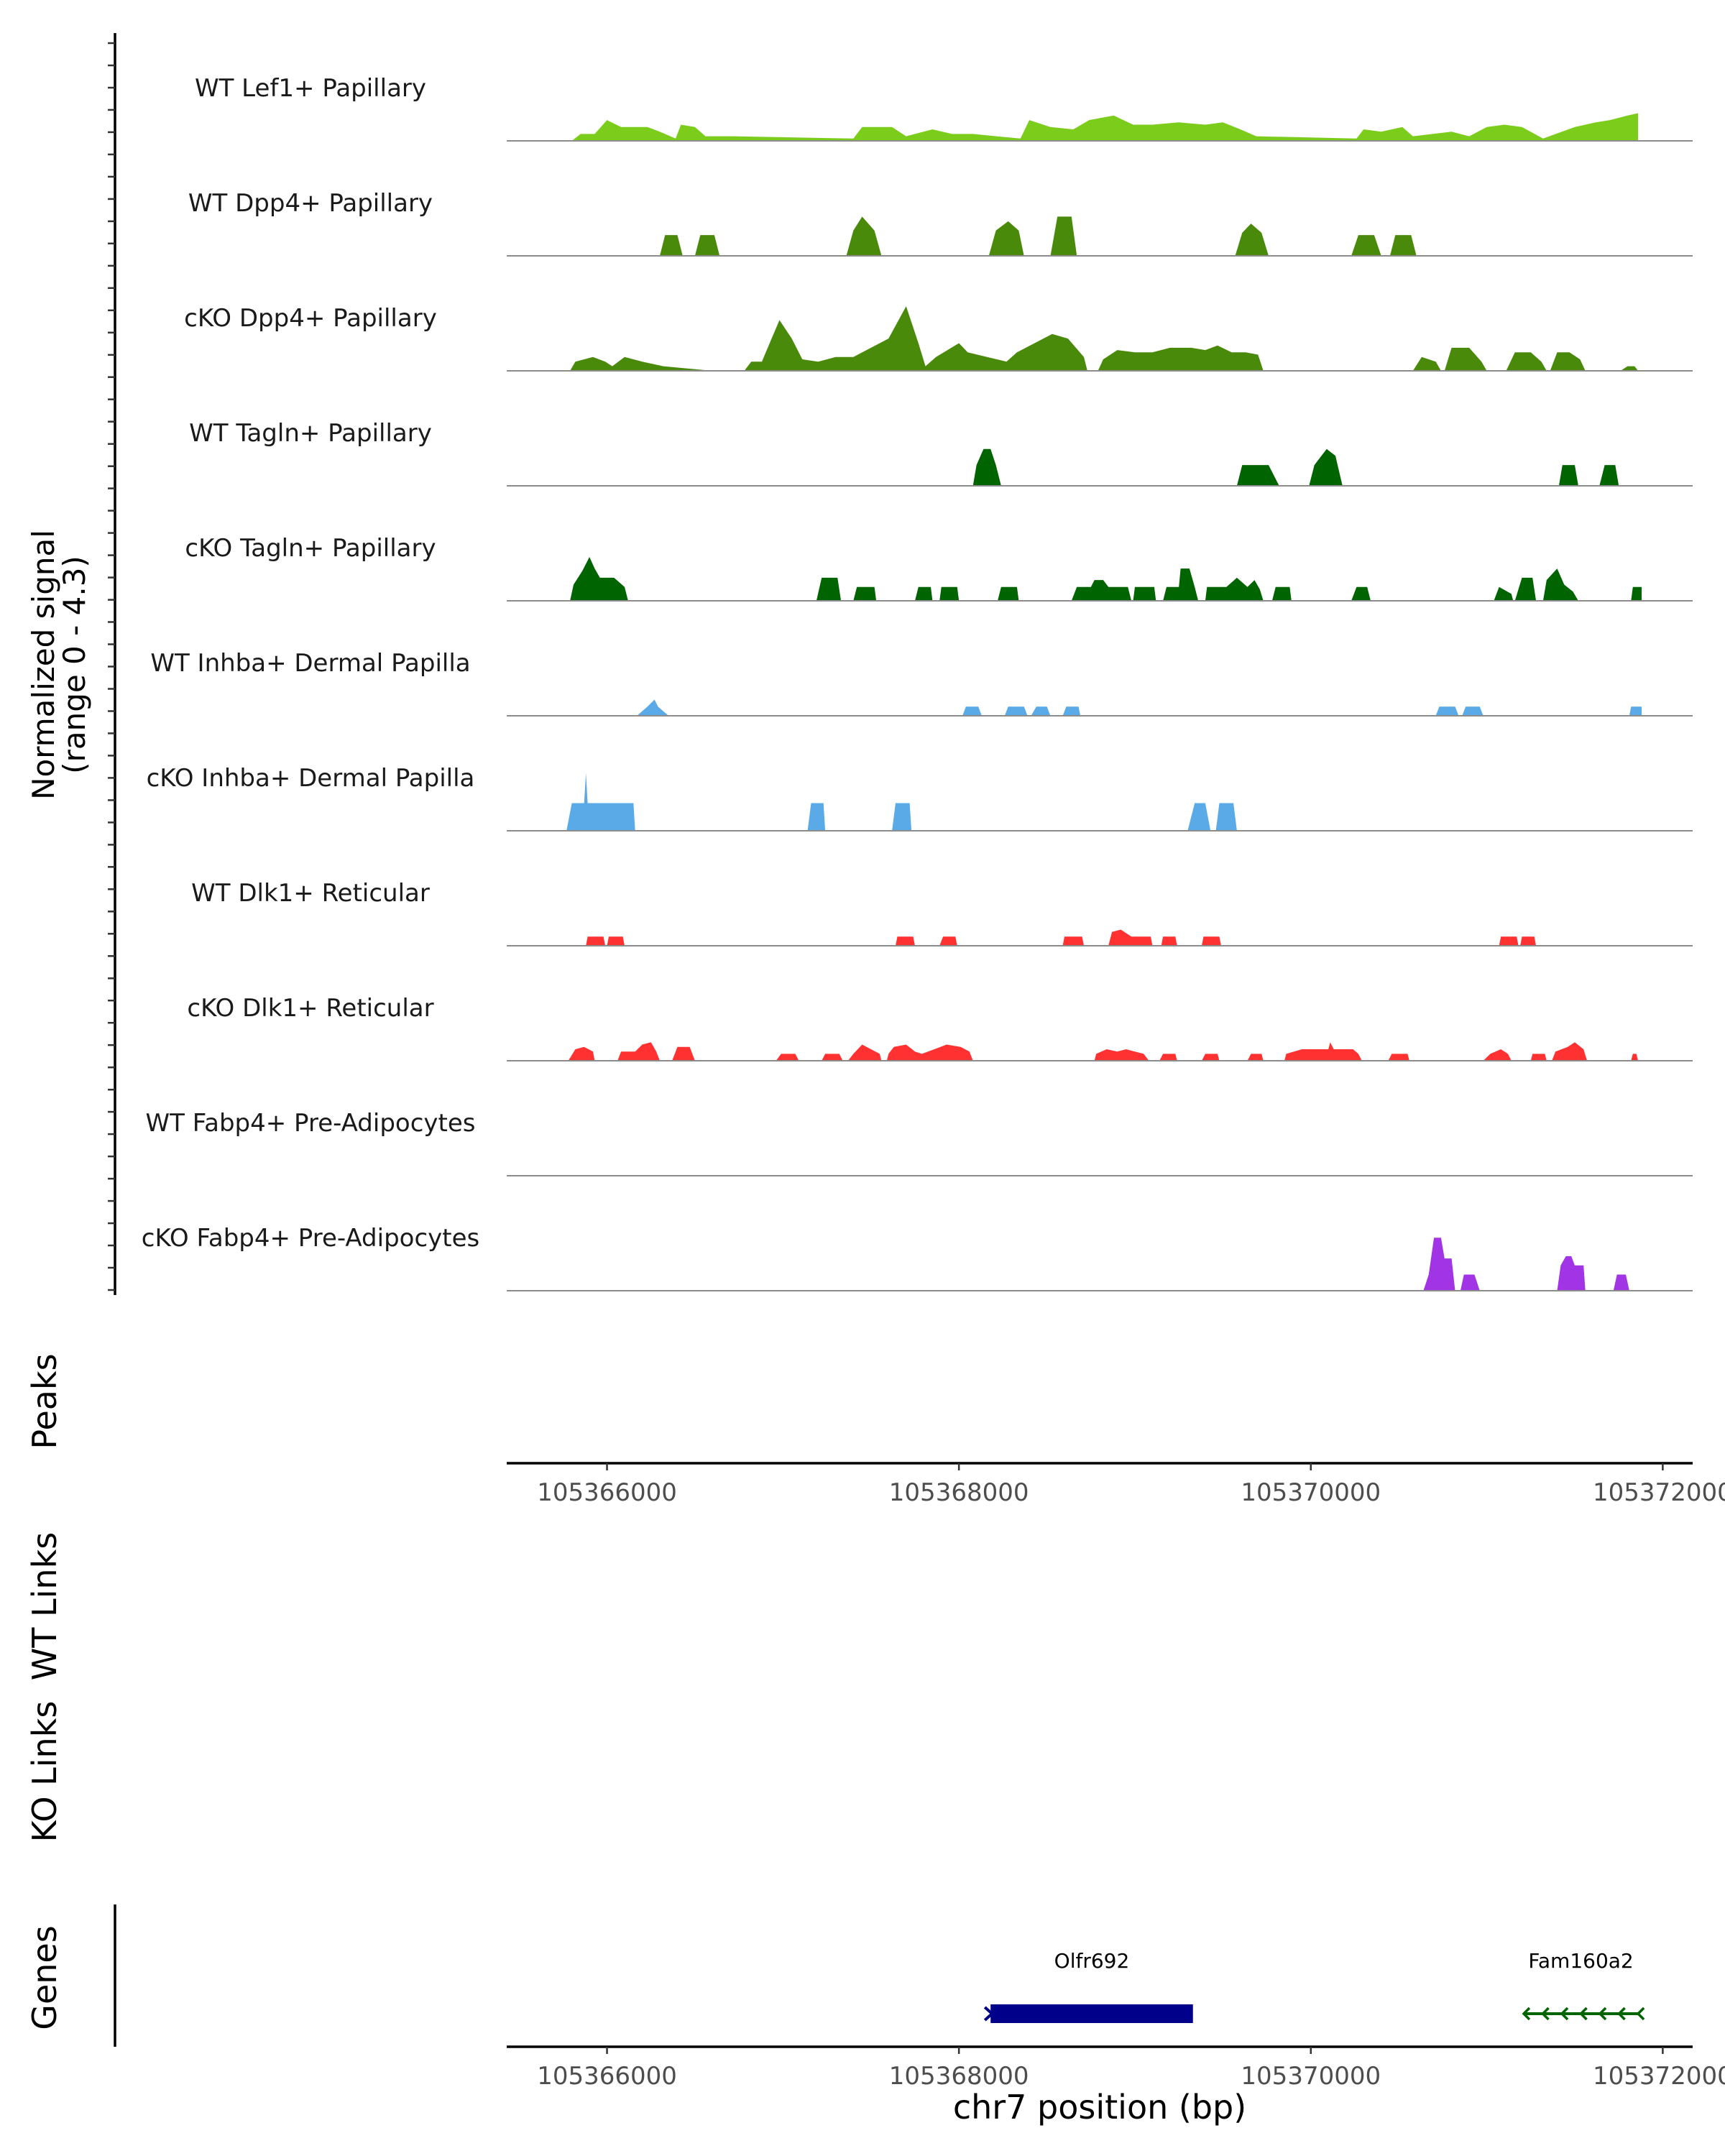 Image resolution: width=1725 pixels, height=2156 pixels. What do you see at coordinates (1116, 1485) in the screenshot?
I see `peaks-x-axis: 105366000 105368000 105370000 105372000` at bounding box center [1116, 1485].